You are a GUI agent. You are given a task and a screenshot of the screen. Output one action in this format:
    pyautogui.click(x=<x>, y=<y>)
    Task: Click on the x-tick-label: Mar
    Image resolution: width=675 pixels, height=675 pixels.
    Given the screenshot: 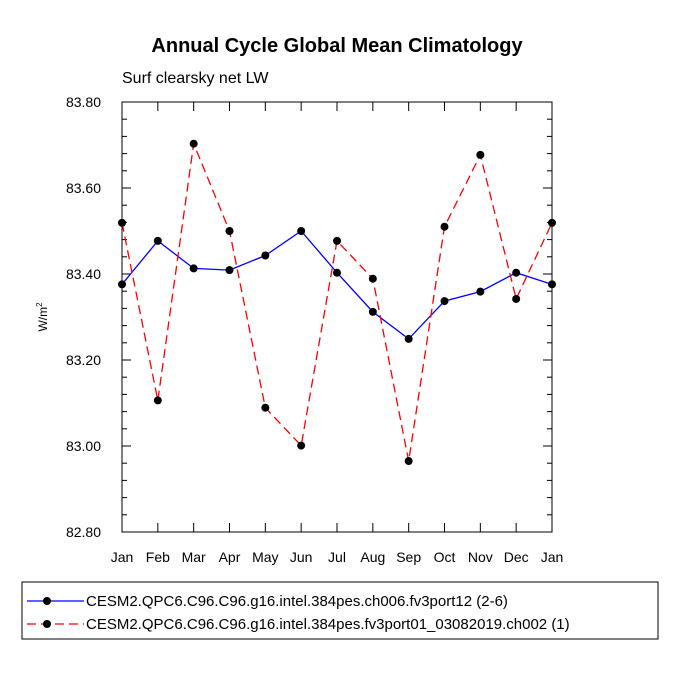 What is the action you would take?
    pyautogui.click(x=194, y=557)
    